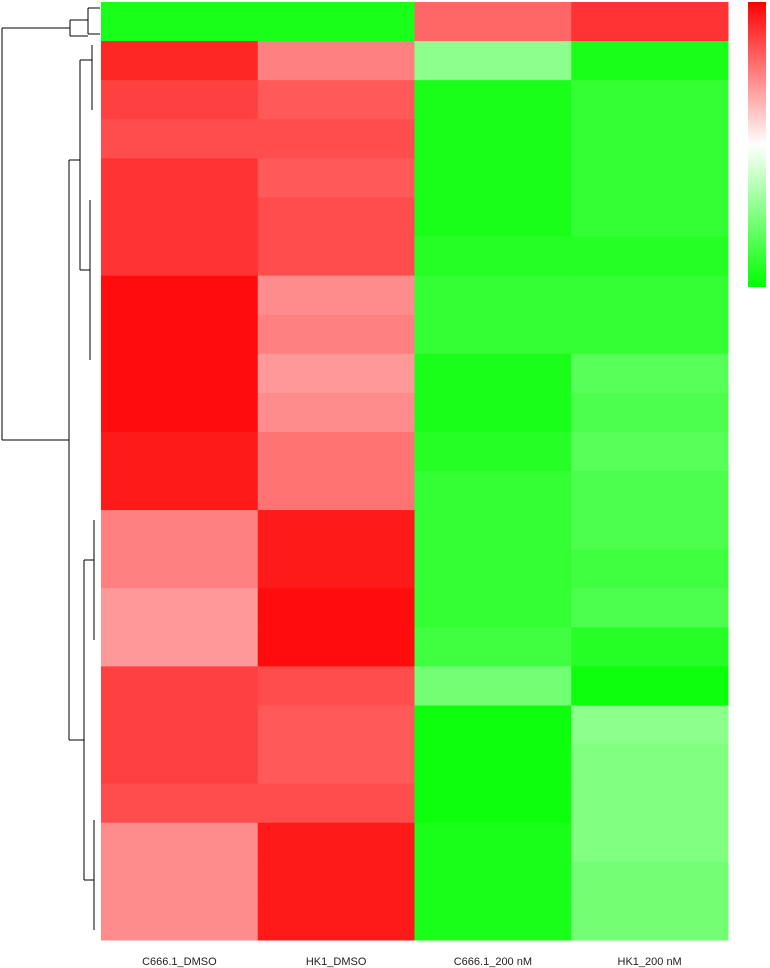 This screenshot has height=968, width=770. What do you see at coordinates (336, 962) in the screenshot?
I see `column-label: HK1_DMSO` at bounding box center [336, 962].